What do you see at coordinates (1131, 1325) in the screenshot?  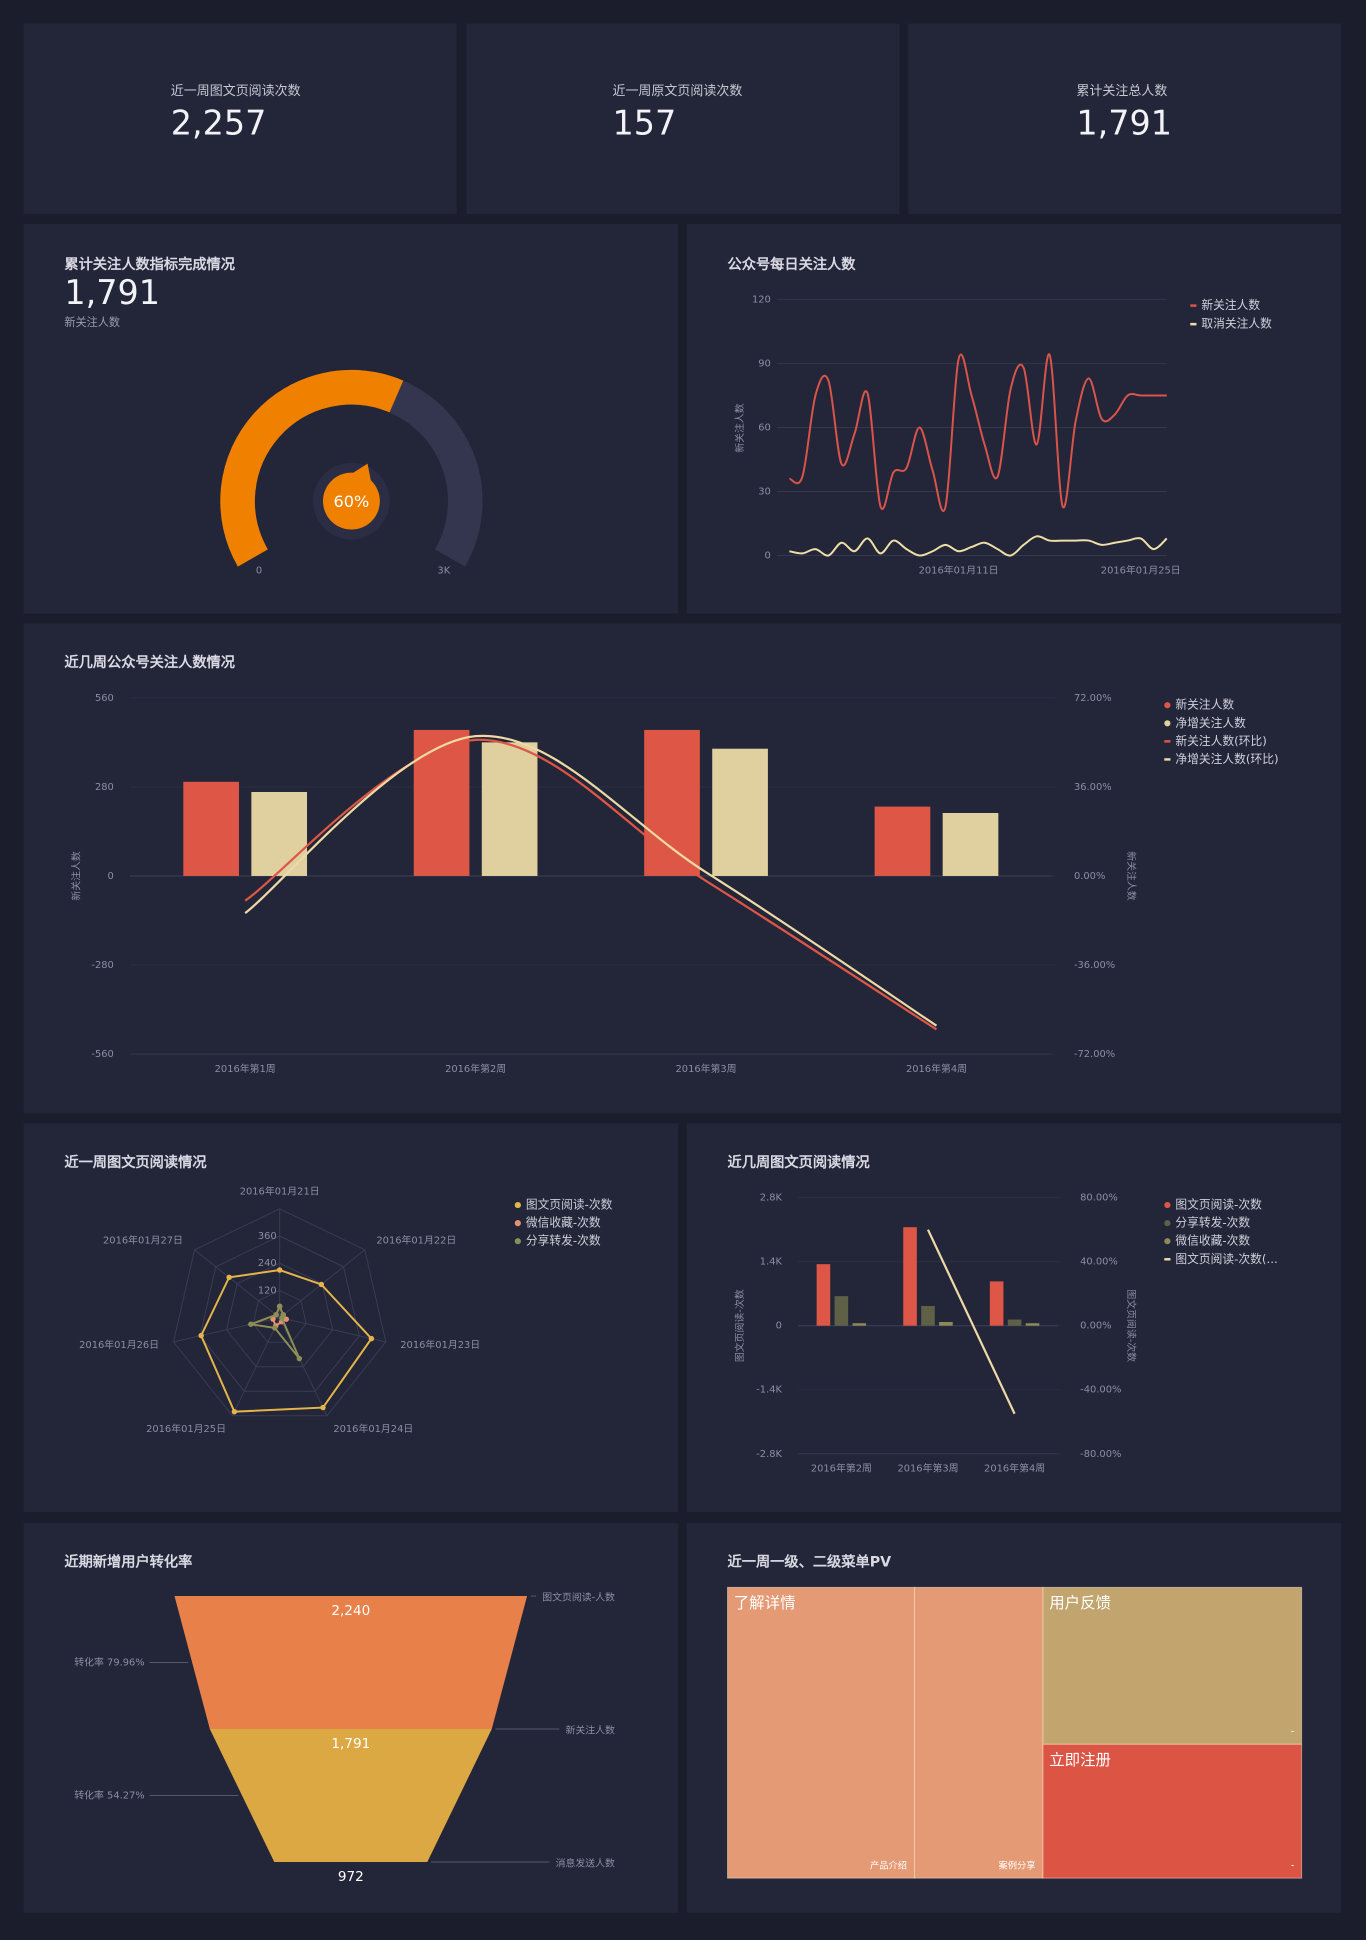 I see `y2-axis-title: 图文页阅读-次数` at bounding box center [1131, 1325].